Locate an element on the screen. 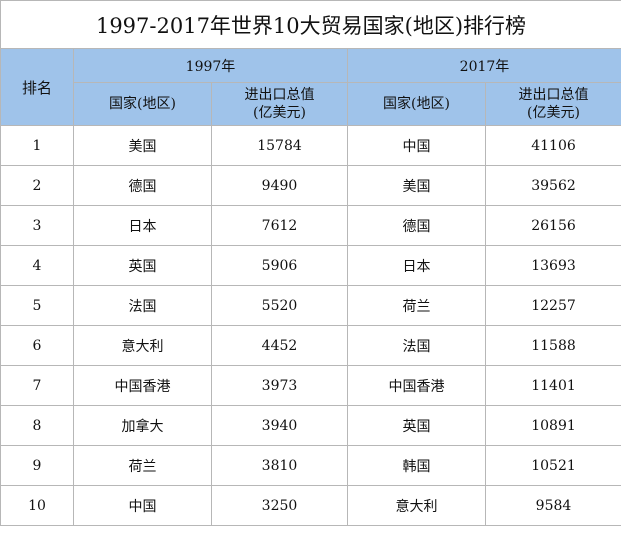 This screenshot has width=621, height=535. country-1997-cell: 中国香港 is located at coordinates (142, 385).